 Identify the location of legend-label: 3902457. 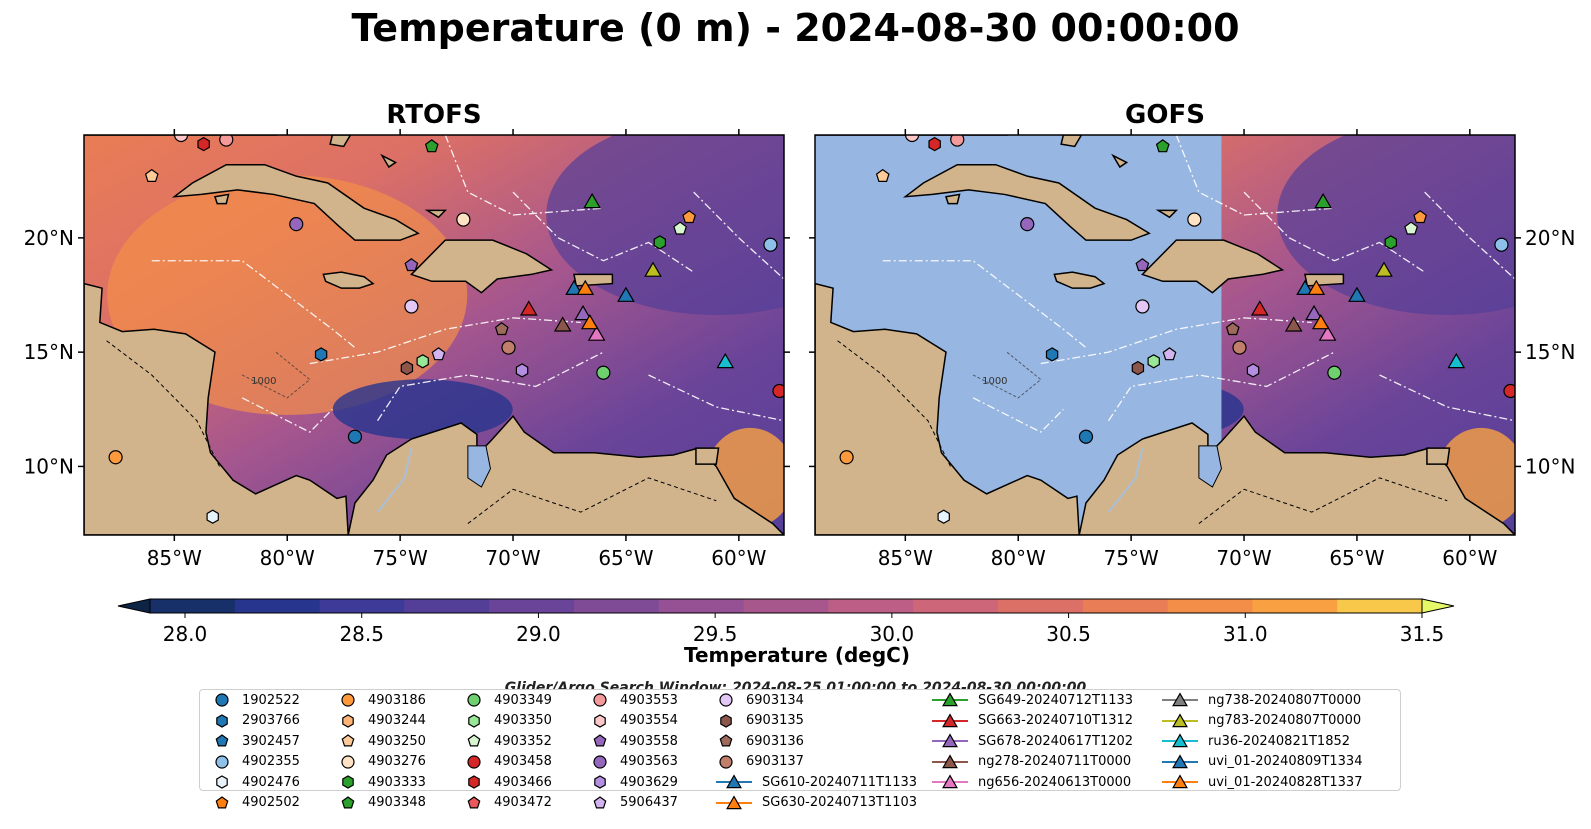
(271, 741).